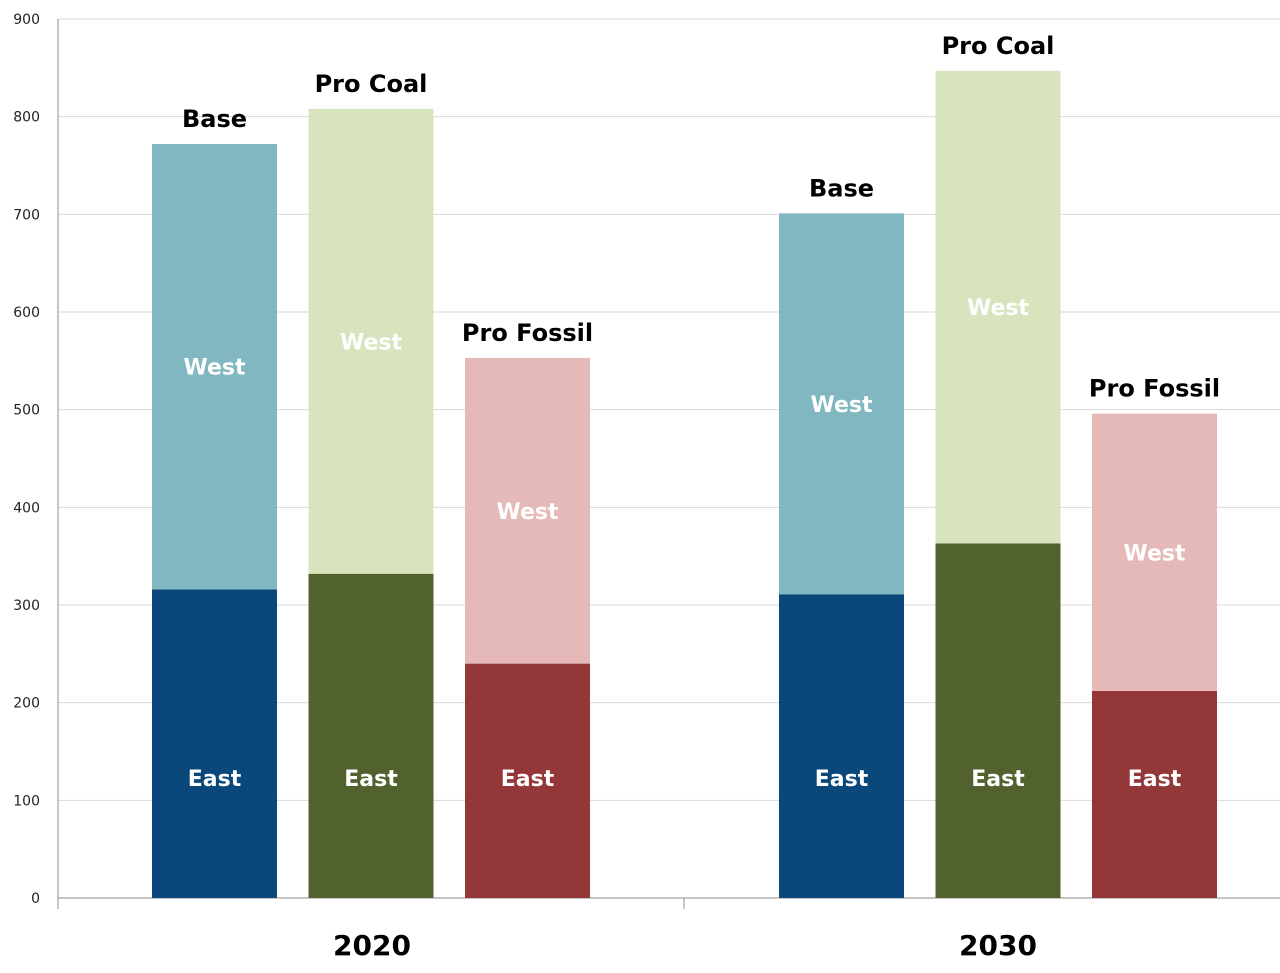  I want to click on y-tick-label: 400, so click(26, 508).